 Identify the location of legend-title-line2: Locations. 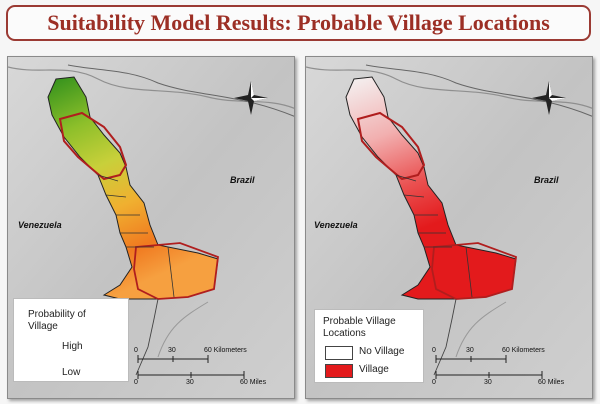
(344, 333).